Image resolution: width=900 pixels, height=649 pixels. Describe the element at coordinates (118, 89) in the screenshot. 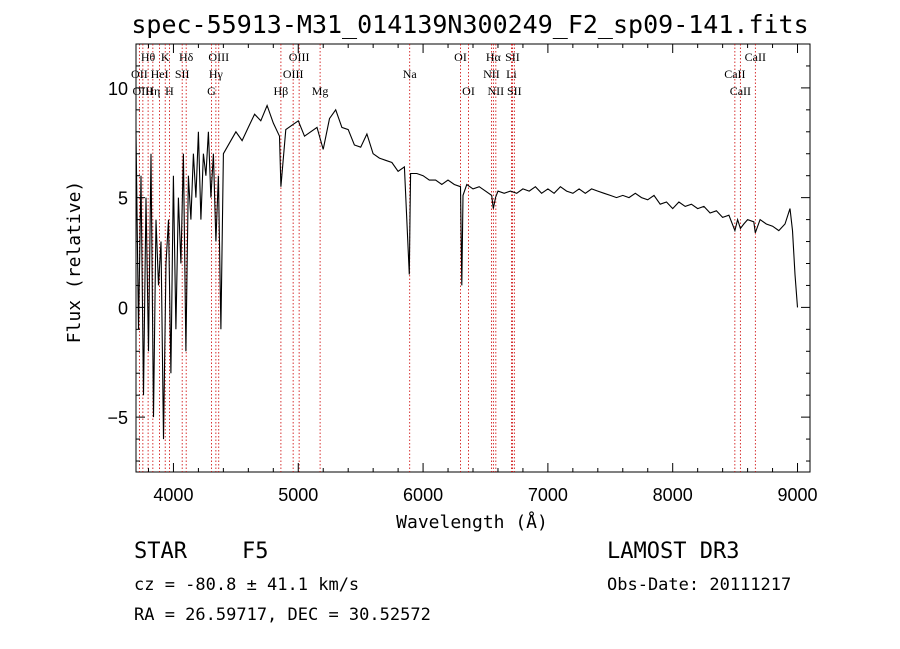

I see `y-tick-label: 10` at that location.